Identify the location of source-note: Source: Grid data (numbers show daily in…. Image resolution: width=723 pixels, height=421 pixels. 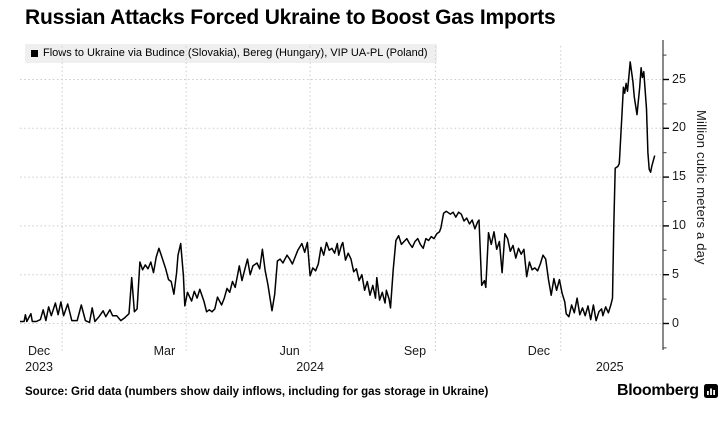
(257, 392).